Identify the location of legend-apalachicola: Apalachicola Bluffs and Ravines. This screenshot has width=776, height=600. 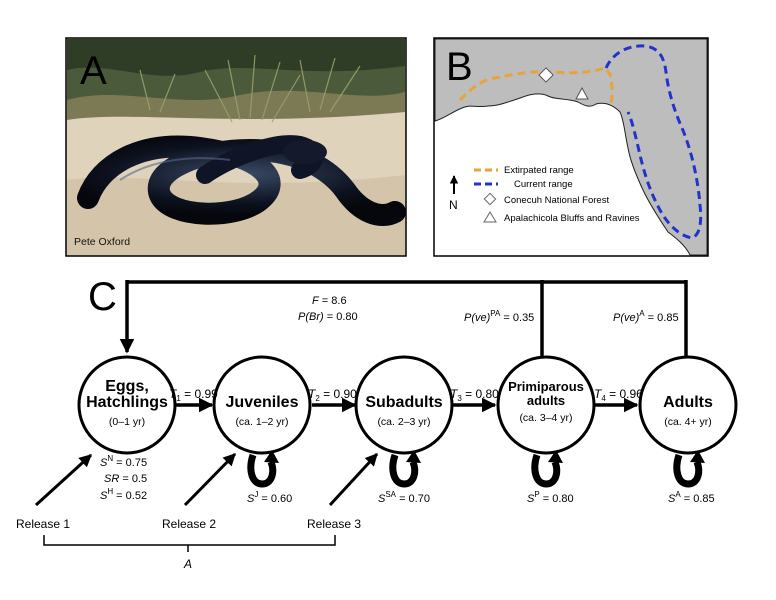
(572, 218).